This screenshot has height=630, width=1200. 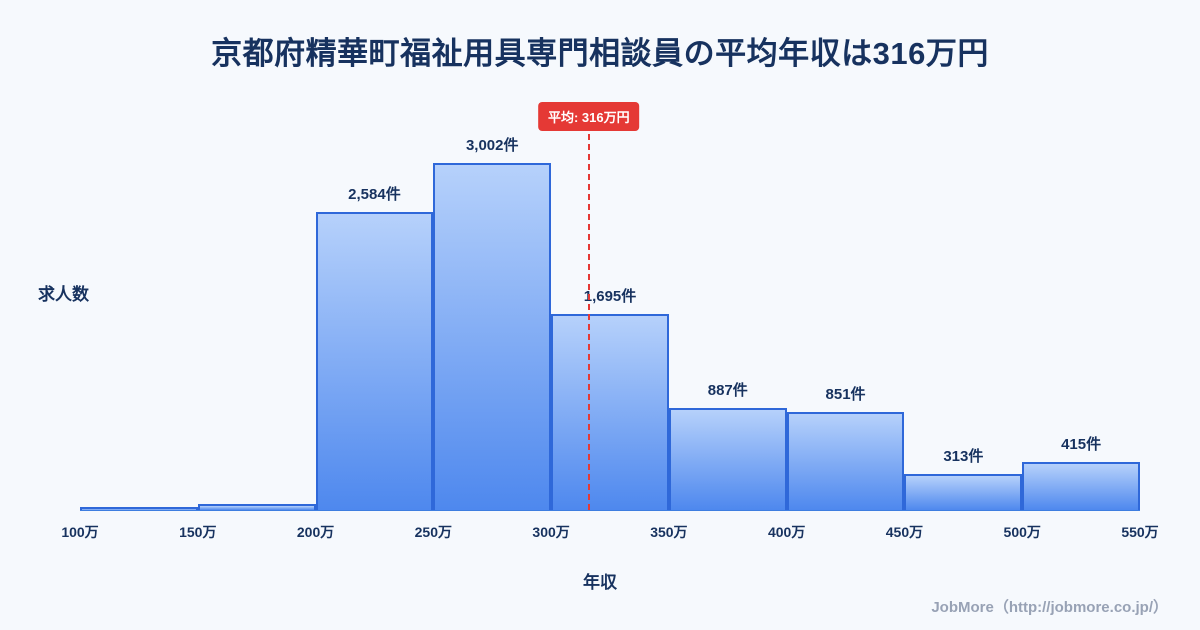 I want to click on y-axis-label: 求人数, so click(x=63, y=294).